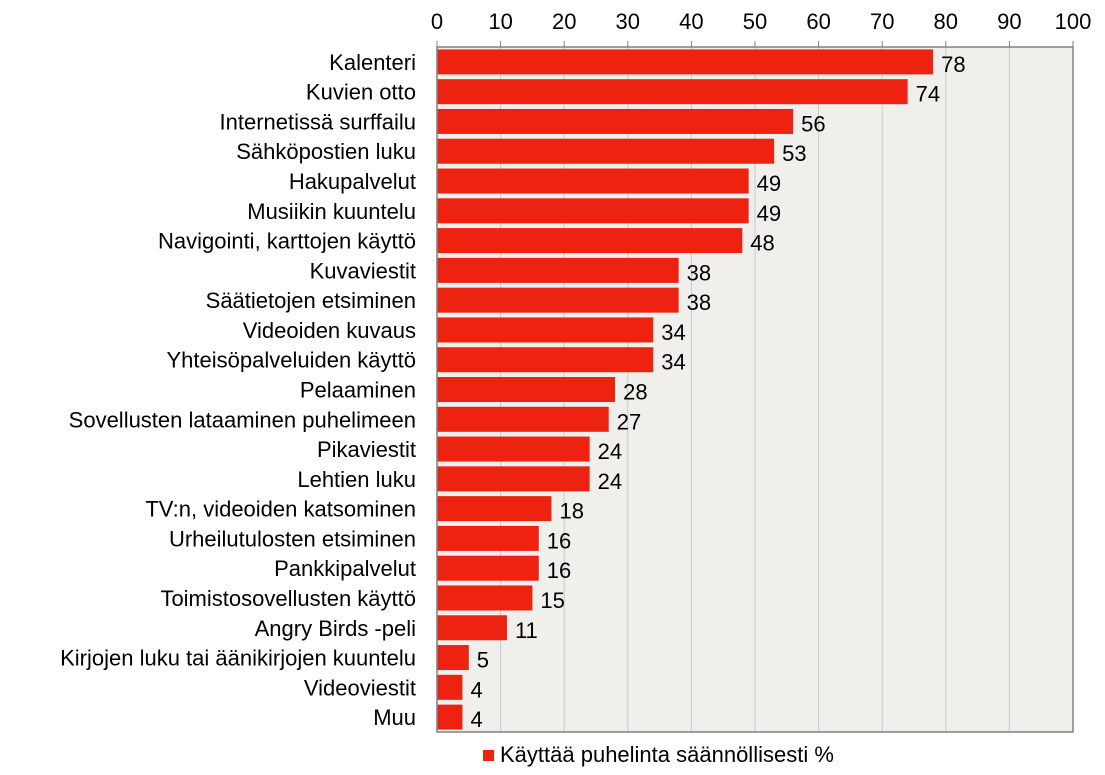 Image resolution: width=1105 pixels, height=775 pixels. Describe the element at coordinates (755, 21) in the screenshot. I see `x-tick-label: 50` at that location.